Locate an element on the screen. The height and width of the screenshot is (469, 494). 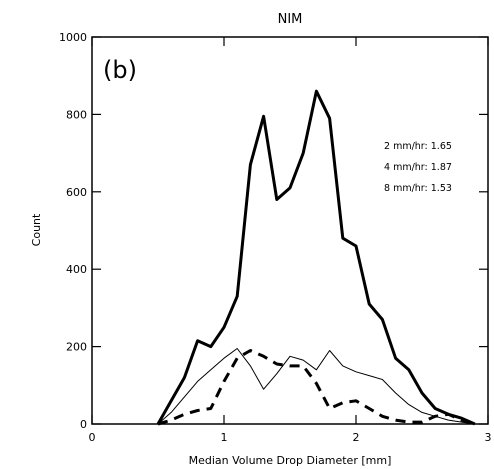
annotation-4mm: 4 mm/hr: 1.87 is located at coordinates (418, 167).